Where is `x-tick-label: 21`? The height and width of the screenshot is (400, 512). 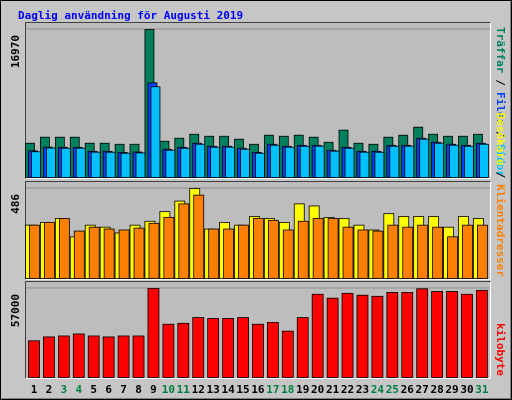 x-tick-label: 21 is located at coordinates (333, 389).